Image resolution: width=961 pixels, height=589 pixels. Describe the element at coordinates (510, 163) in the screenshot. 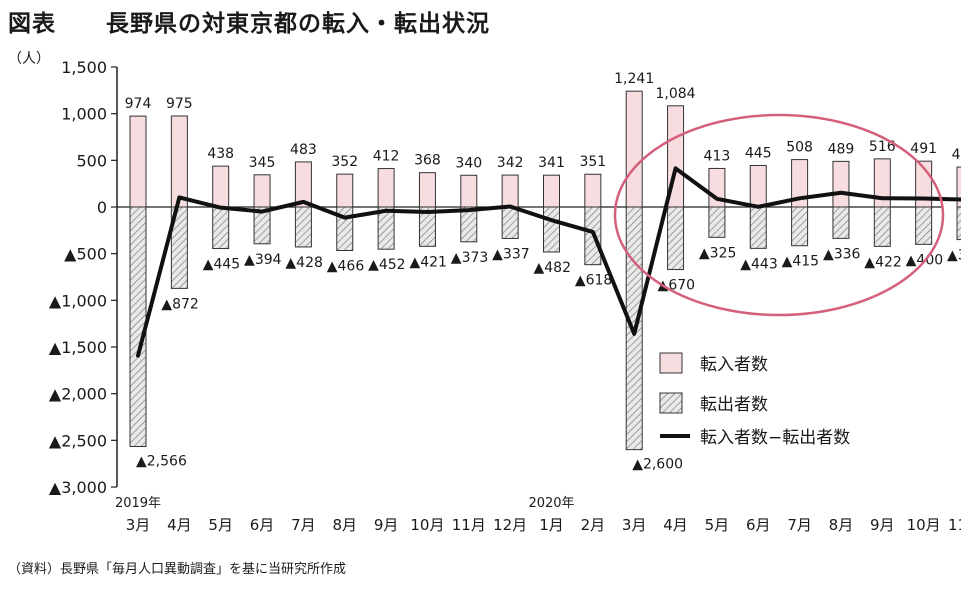

I see `inflow-value-label: 342` at that location.